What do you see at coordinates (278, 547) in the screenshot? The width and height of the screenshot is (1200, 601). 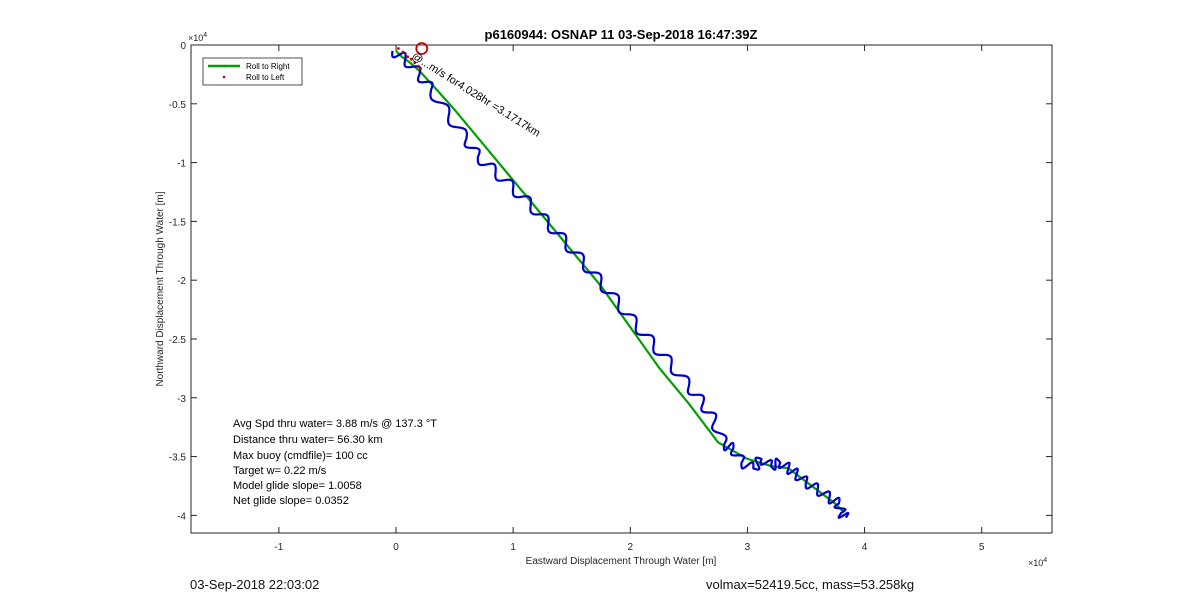 I see `x-tick-label: -1` at bounding box center [278, 547].